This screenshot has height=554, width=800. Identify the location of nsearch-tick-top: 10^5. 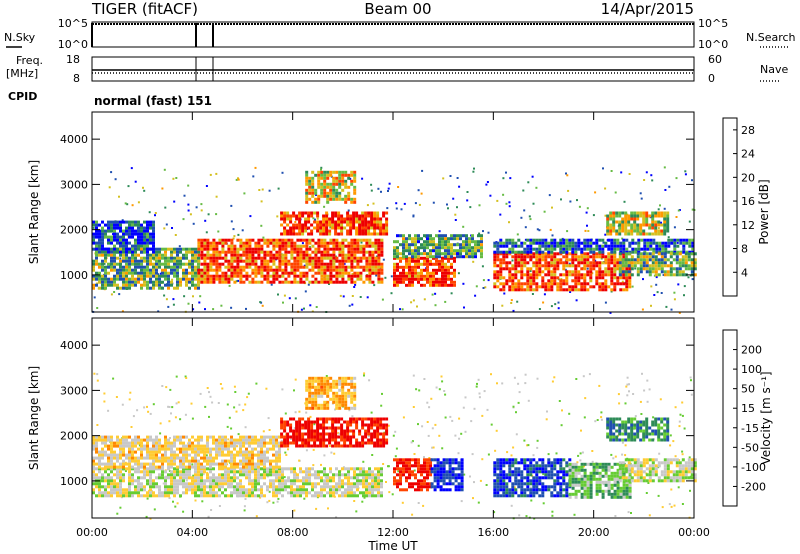
(713, 23).